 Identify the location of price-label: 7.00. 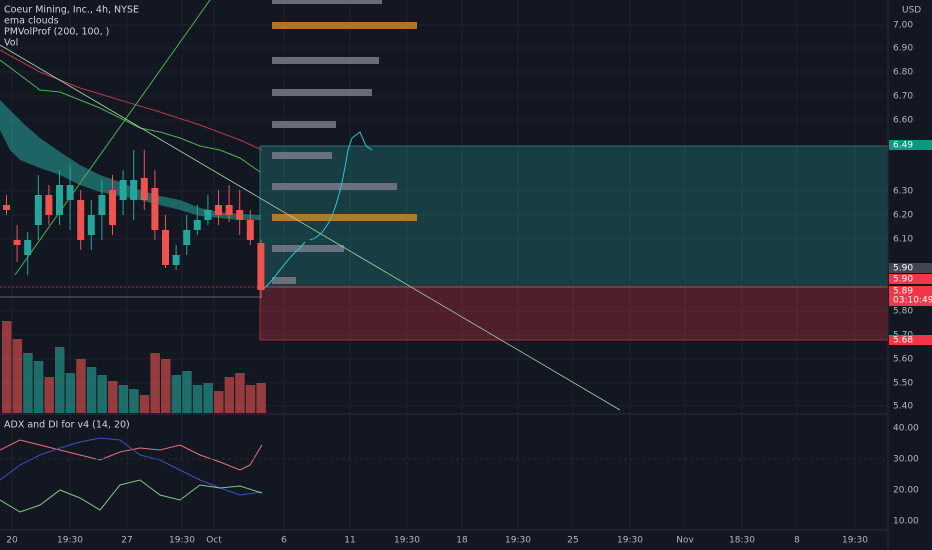
(903, 26).